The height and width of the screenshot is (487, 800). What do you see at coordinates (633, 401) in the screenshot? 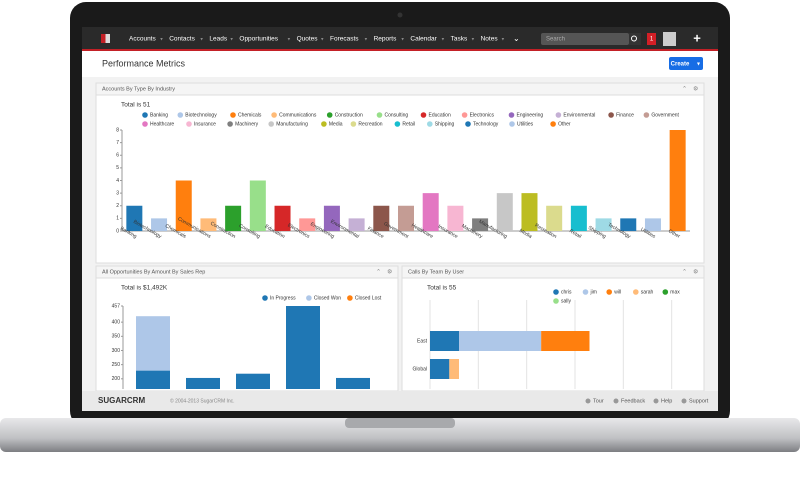
I see `footer-link: Feedback` at bounding box center [633, 401].